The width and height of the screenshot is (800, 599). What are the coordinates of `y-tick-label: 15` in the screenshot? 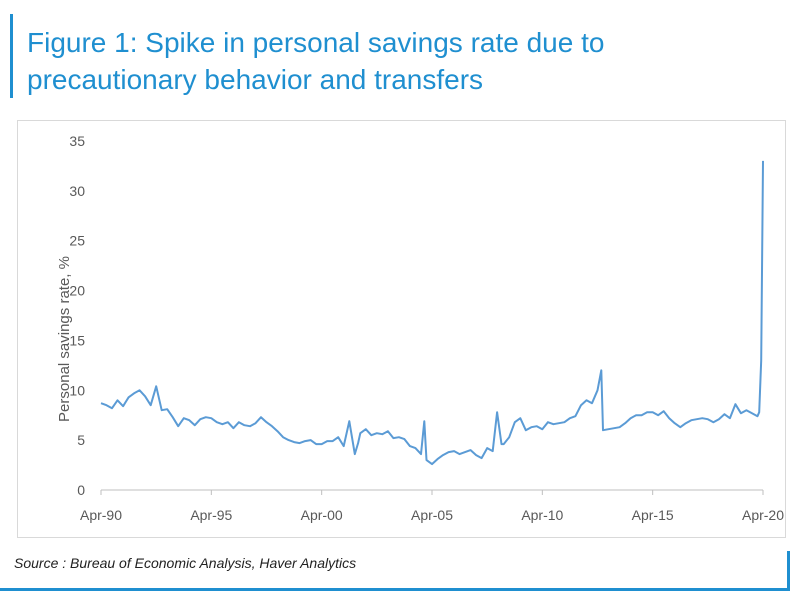 It's located at (77, 340).